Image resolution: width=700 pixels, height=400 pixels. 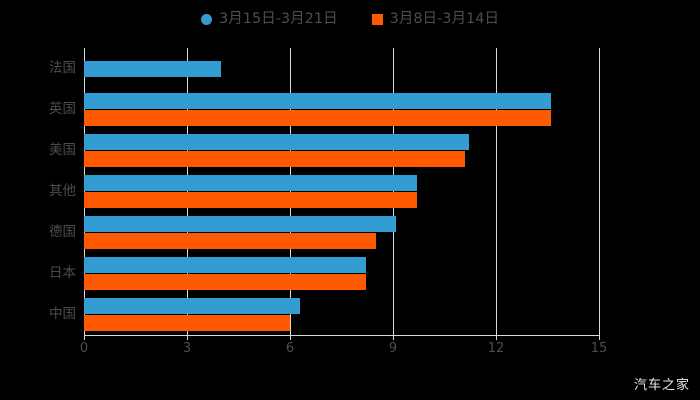 What do you see at coordinates (207, 19) in the screenshot?
I see `legend-swatch-circle-icon` at bounding box center [207, 19].